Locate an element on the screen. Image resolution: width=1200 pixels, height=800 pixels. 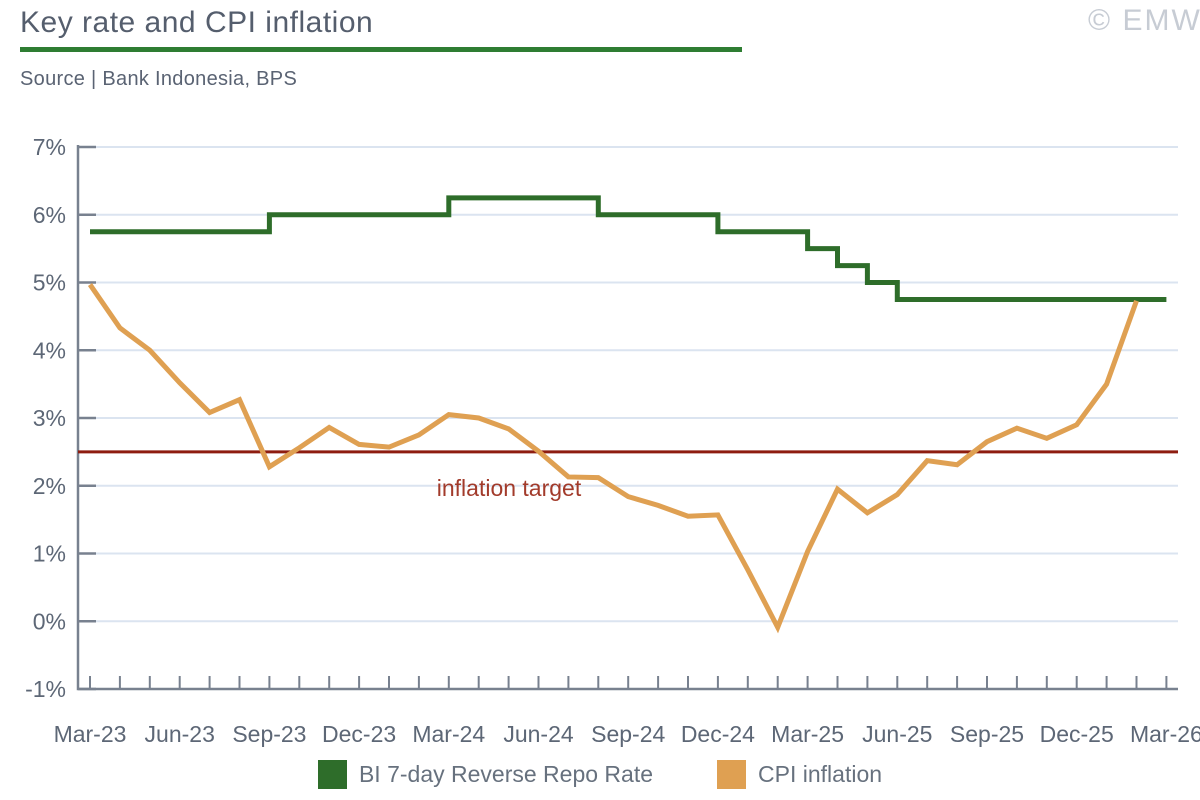
x-axis-label: Dec-23 is located at coordinates (359, 734).